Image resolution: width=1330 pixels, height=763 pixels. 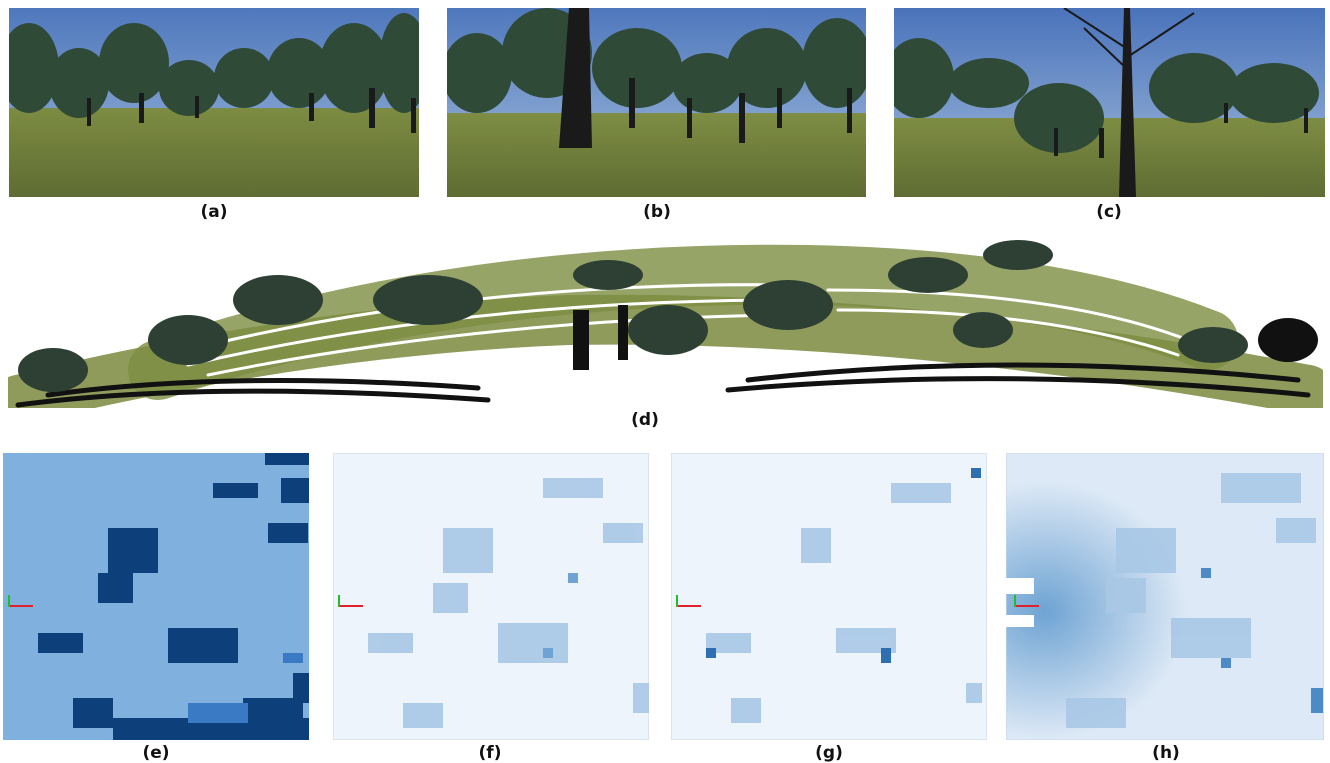 I want to click on heatmap-g-image, so click(x=829, y=596).